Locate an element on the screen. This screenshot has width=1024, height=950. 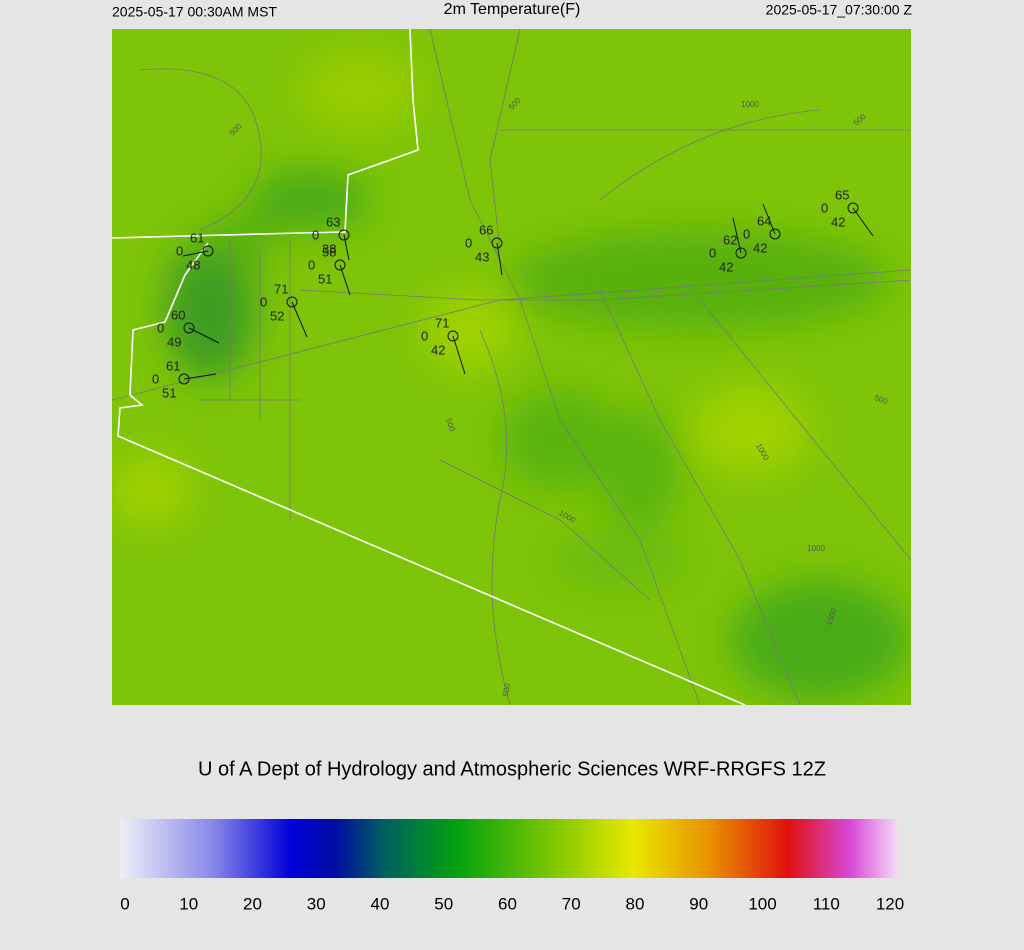
dewpoint: 43 is located at coordinates (482, 256).